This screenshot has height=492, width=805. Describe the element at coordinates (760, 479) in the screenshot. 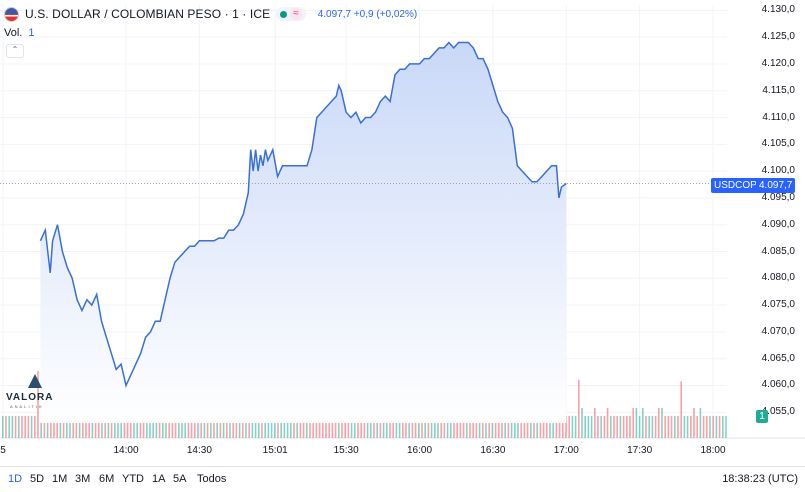

I see `clock: 18:38:23 (UTC)` at that location.